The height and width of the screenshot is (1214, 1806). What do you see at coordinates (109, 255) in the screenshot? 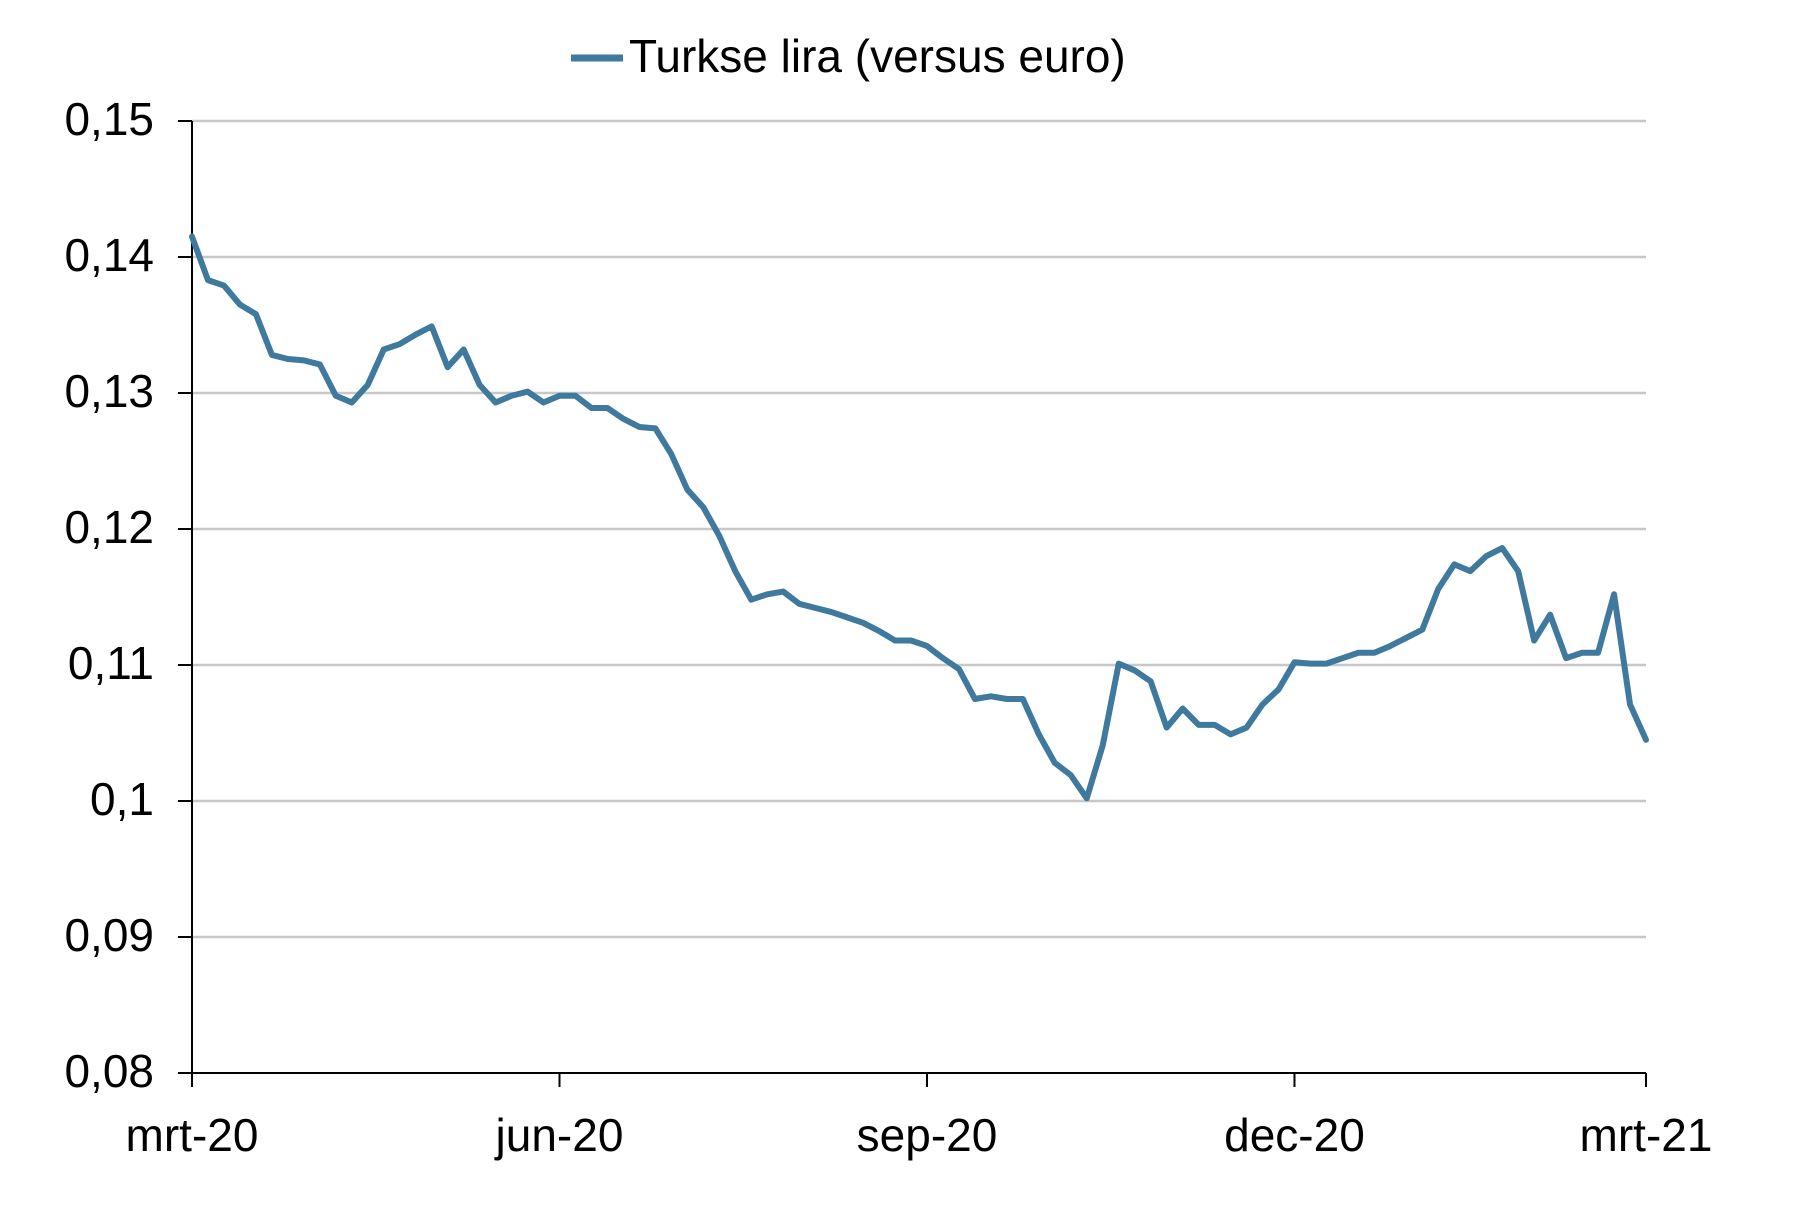
I see `y-tick-label: 0,14` at bounding box center [109, 255].